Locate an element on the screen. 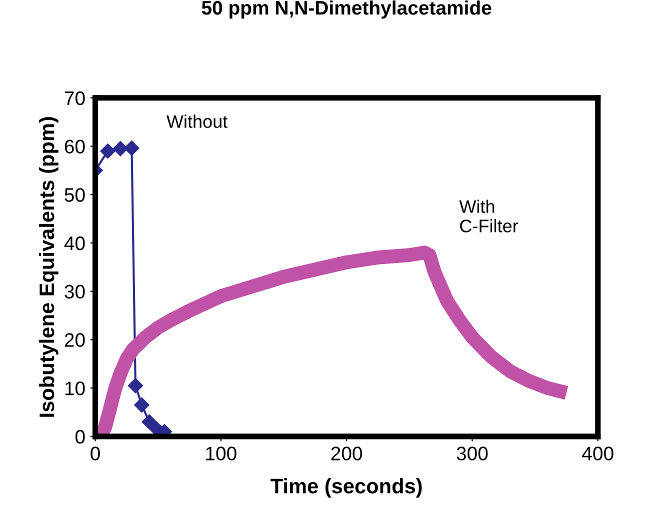 The width and height of the screenshot is (657, 529). y-tick-label: 40 is located at coordinates (74, 243).